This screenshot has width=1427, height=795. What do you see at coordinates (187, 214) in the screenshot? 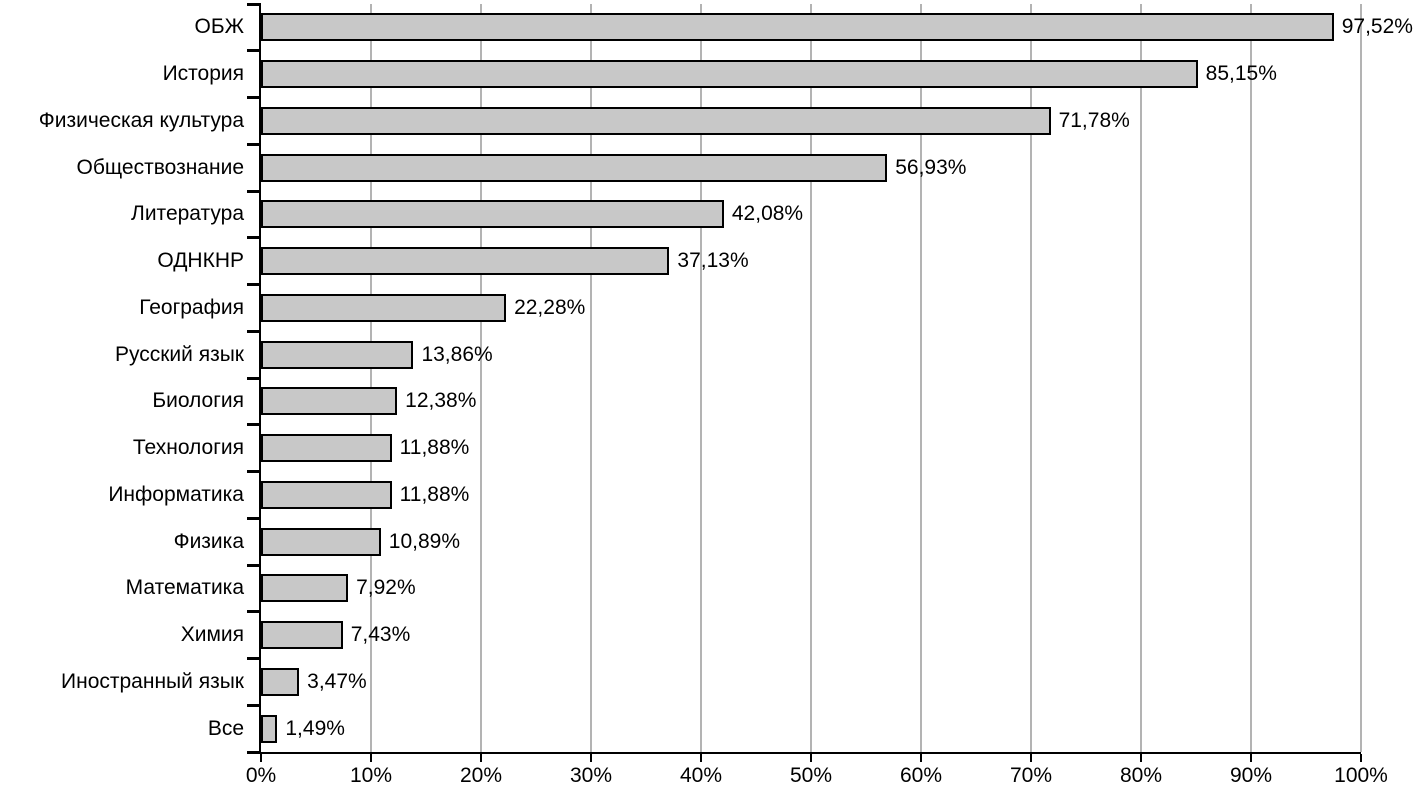
I see `category-label: Литература` at bounding box center [187, 214].